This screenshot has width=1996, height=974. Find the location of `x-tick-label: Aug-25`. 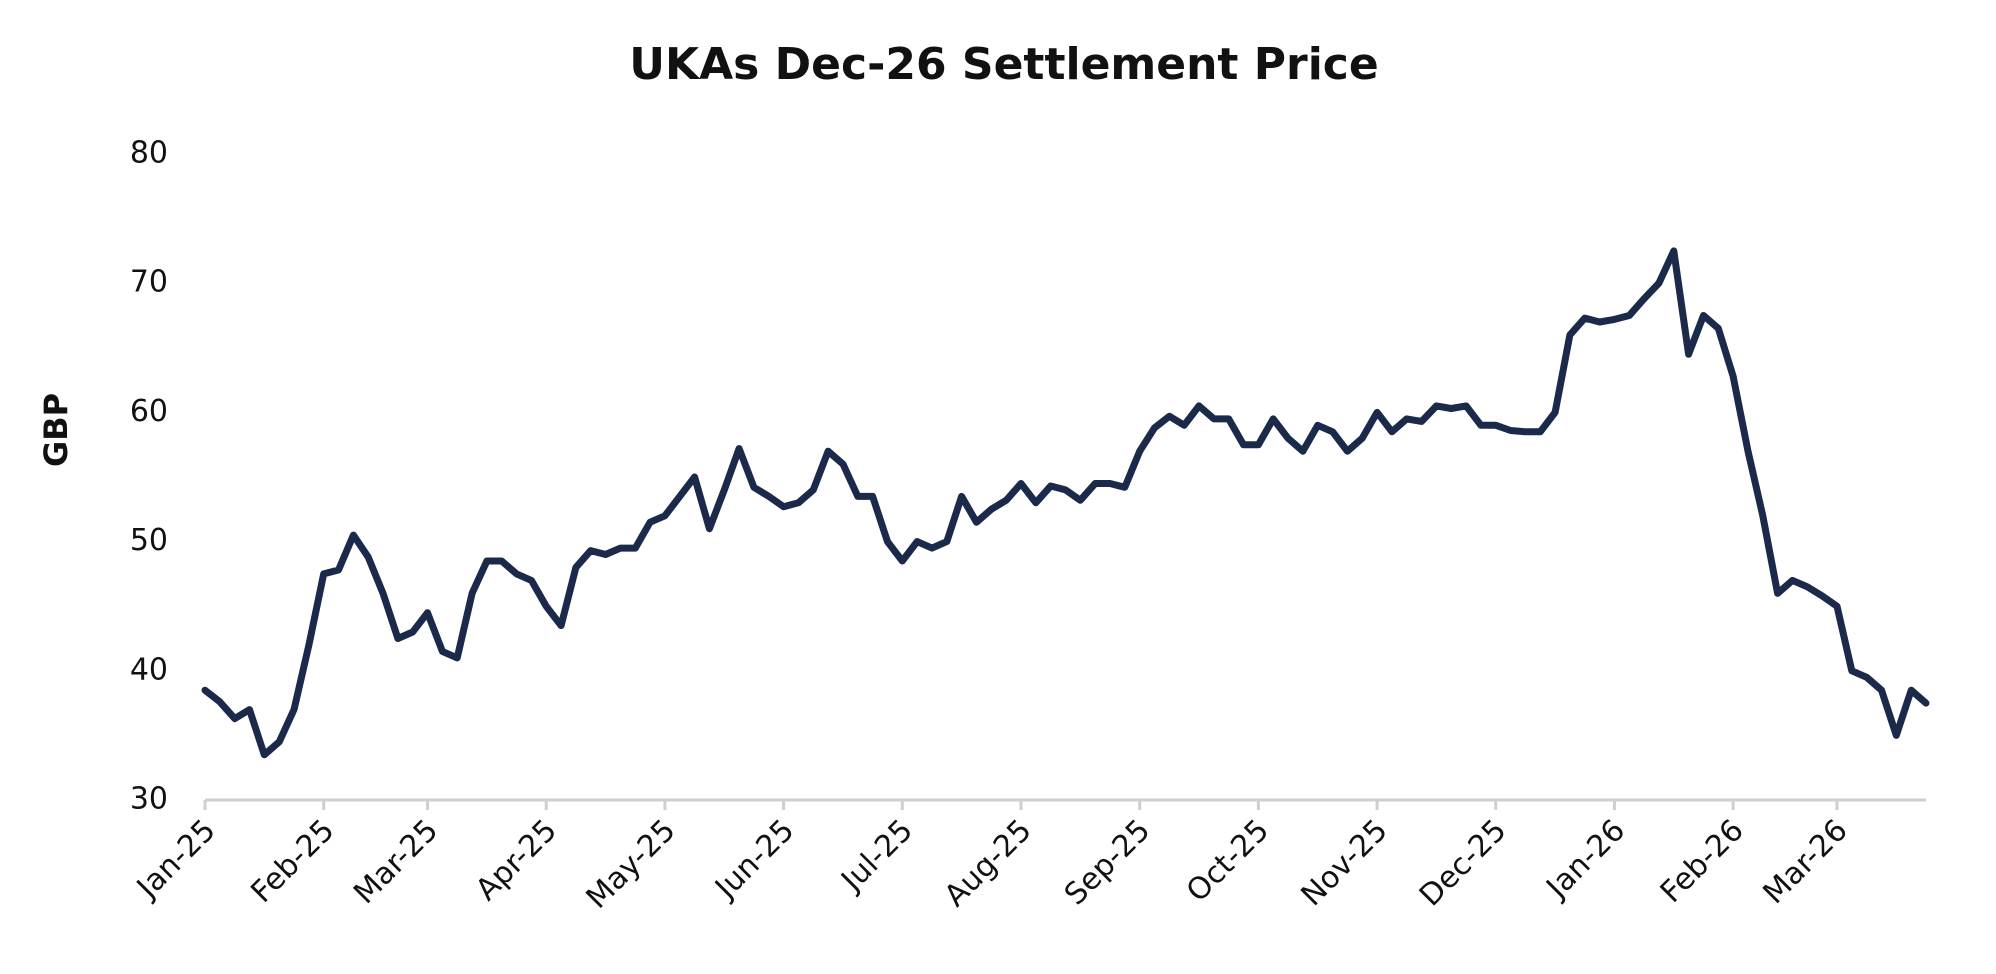

x-tick-label: Aug-25 is located at coordinates (988, 863).